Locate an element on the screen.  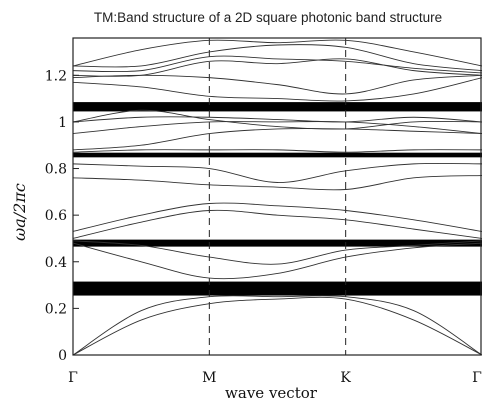
y-tick-label-1: 0 is located at coordinates (62, 356).